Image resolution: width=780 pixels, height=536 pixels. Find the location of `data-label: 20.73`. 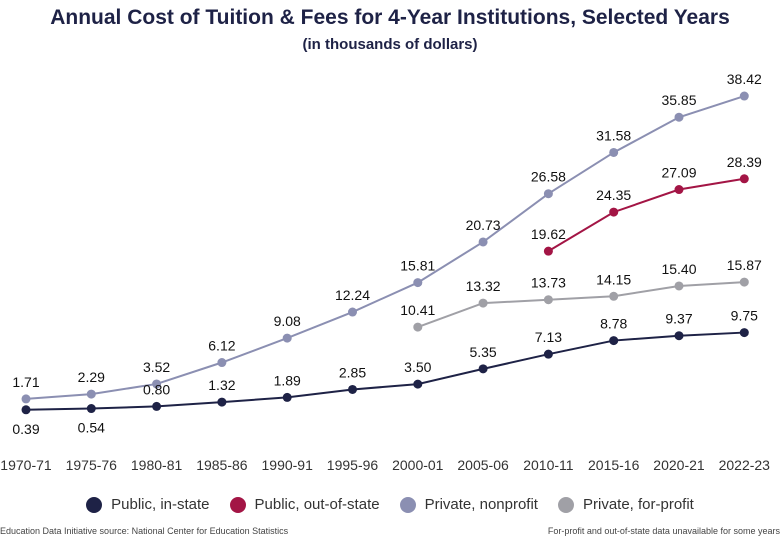

data-label: 20.73 is located at coordinates (483, 225).